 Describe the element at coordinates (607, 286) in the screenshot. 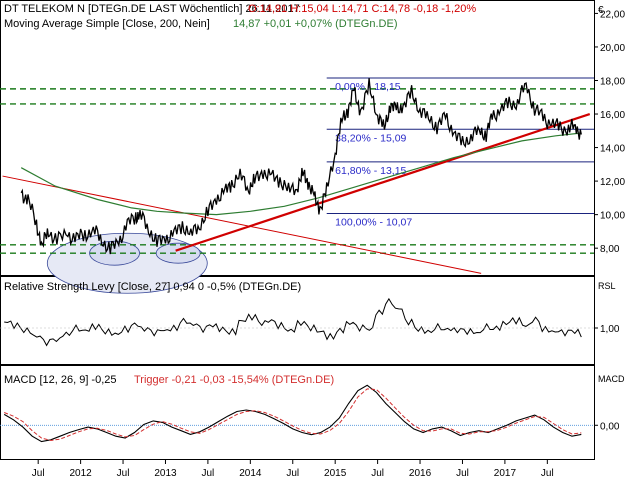

I see `rsl-axis-title: RSL` at that location.